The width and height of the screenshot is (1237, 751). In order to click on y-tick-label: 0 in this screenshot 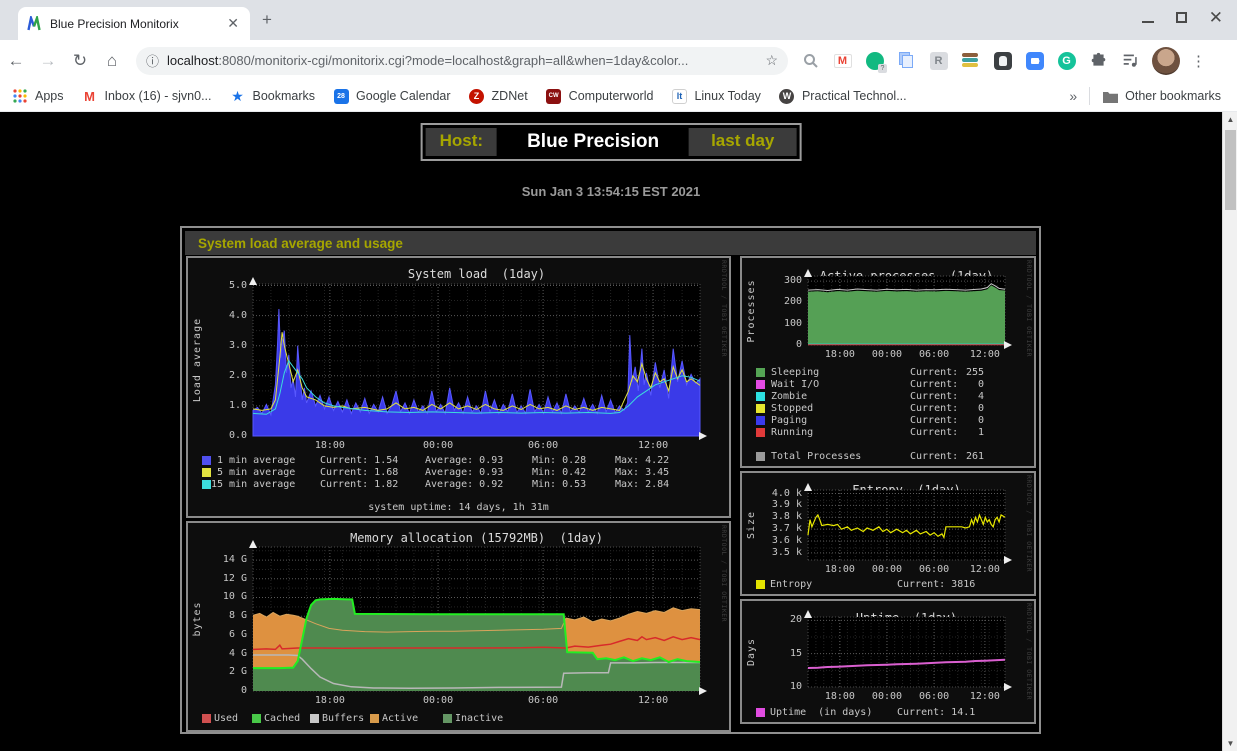, I will do `click(798, 344)`.